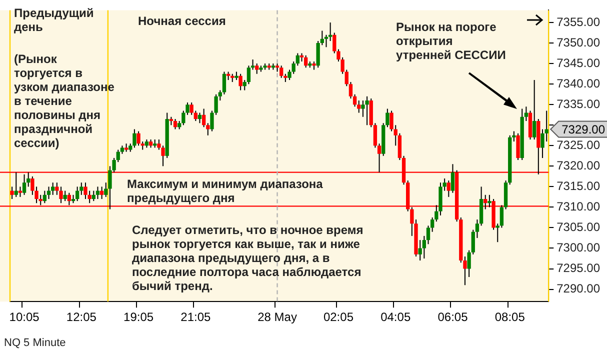  I want to click on y-tick-label: 7305.00, so click(578, 227).